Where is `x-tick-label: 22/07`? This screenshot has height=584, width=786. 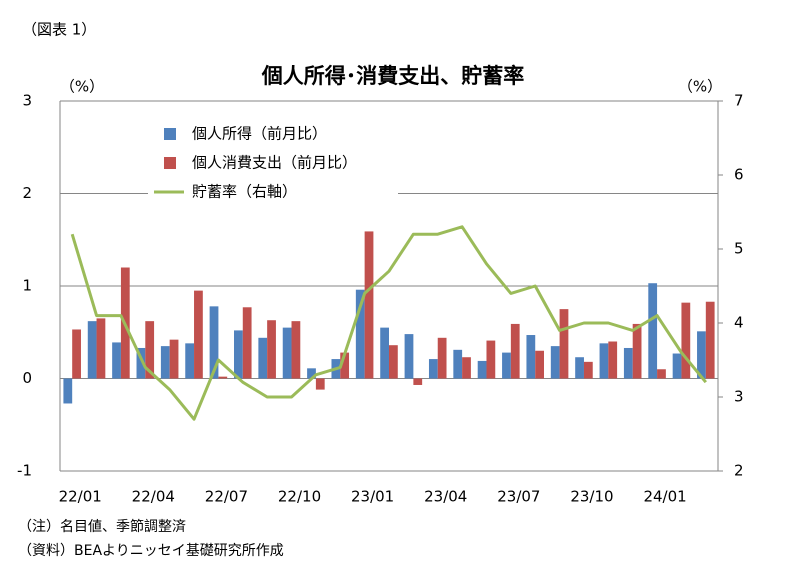
x-tick-label: 22/07 is located at coordinates (226, 497).